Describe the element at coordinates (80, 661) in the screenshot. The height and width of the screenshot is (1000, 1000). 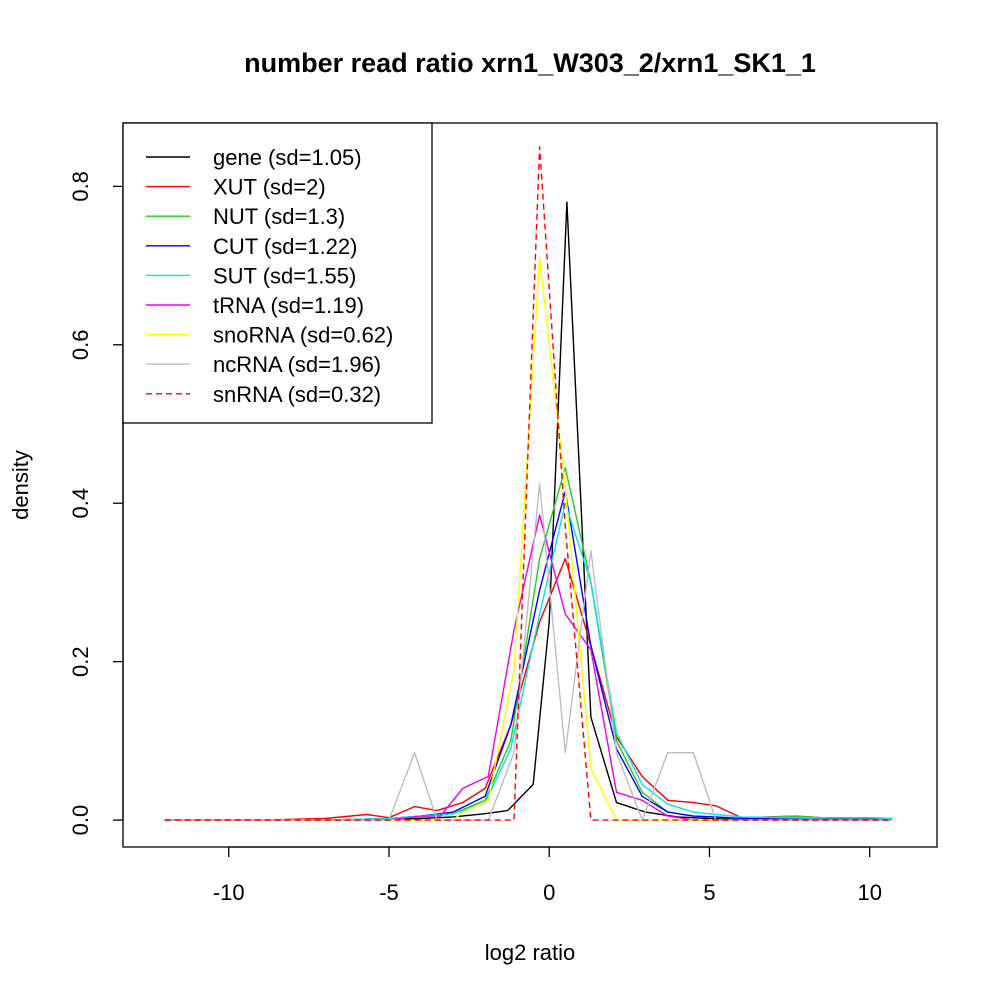
I see `y-tick-label: 0.2` at that location.